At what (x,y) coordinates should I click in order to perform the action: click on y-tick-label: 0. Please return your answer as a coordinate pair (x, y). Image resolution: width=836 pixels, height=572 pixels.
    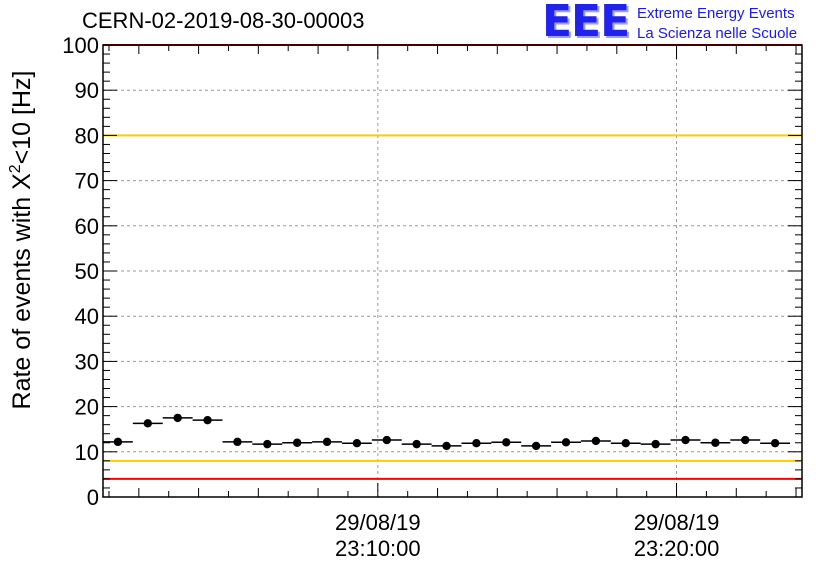
    Looking at the image, I should click on (93, 497).